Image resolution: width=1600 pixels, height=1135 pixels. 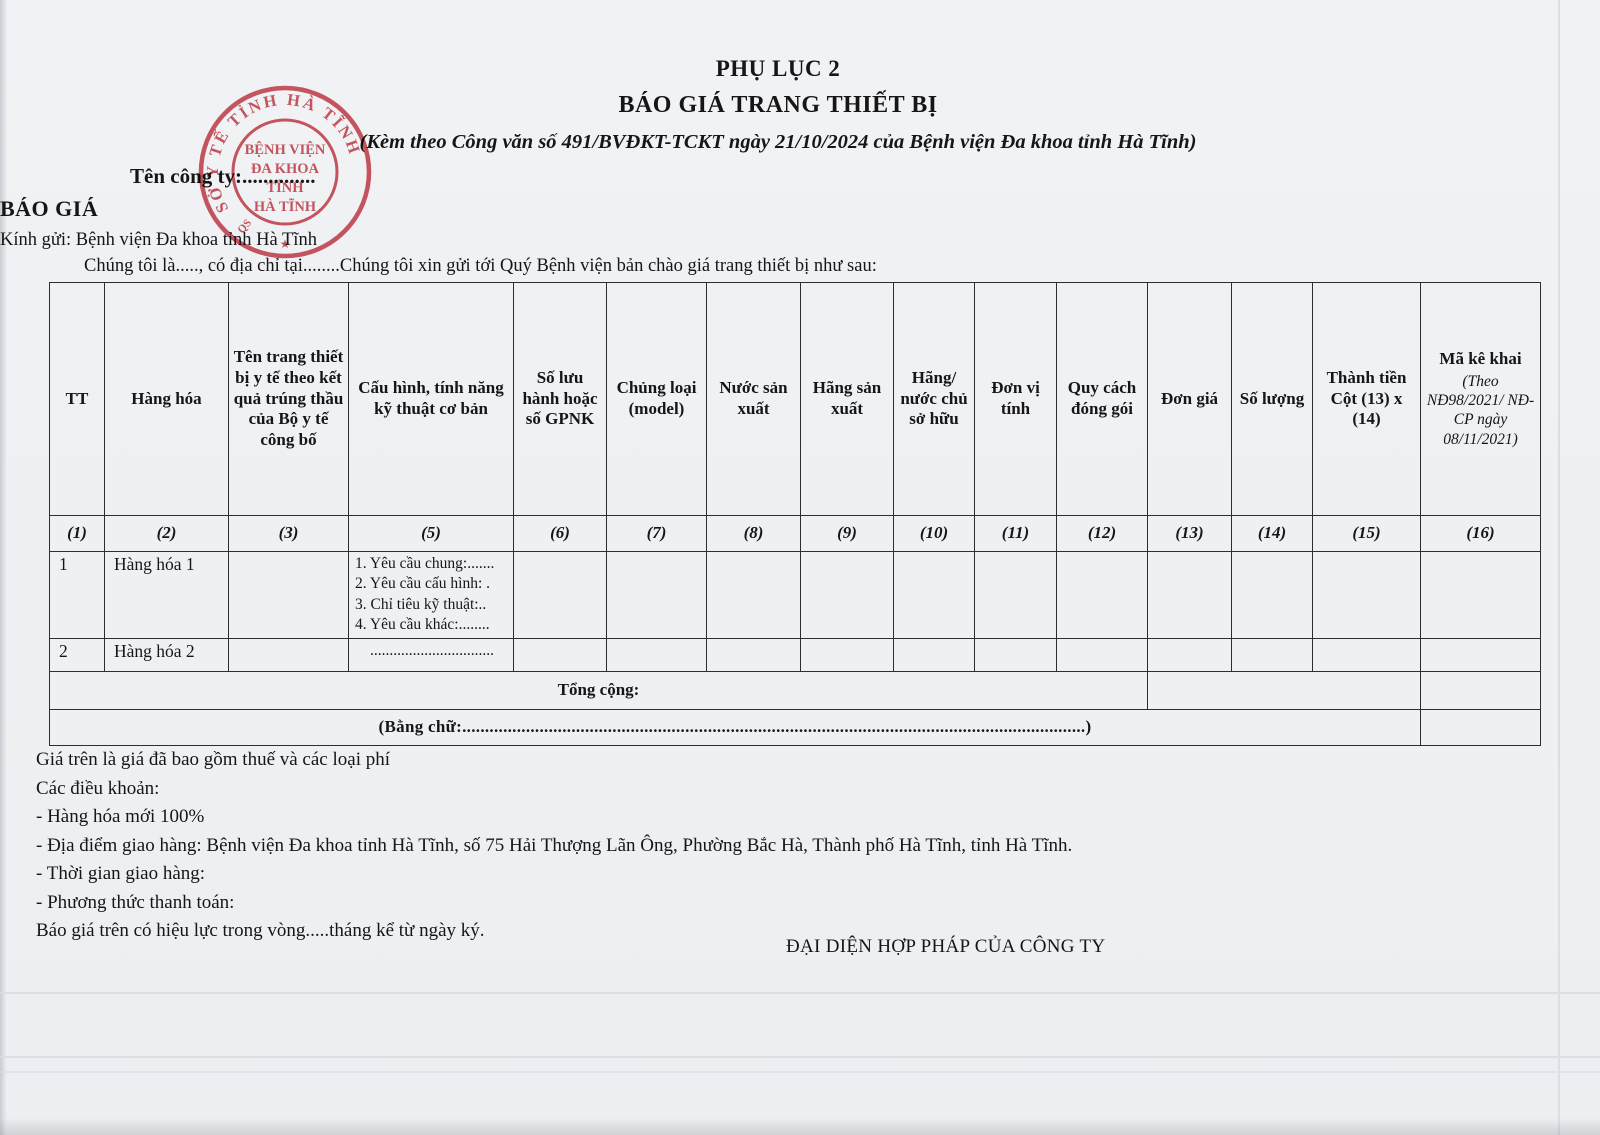 I want to click on column-number: (5), so click(x=431, y=533).